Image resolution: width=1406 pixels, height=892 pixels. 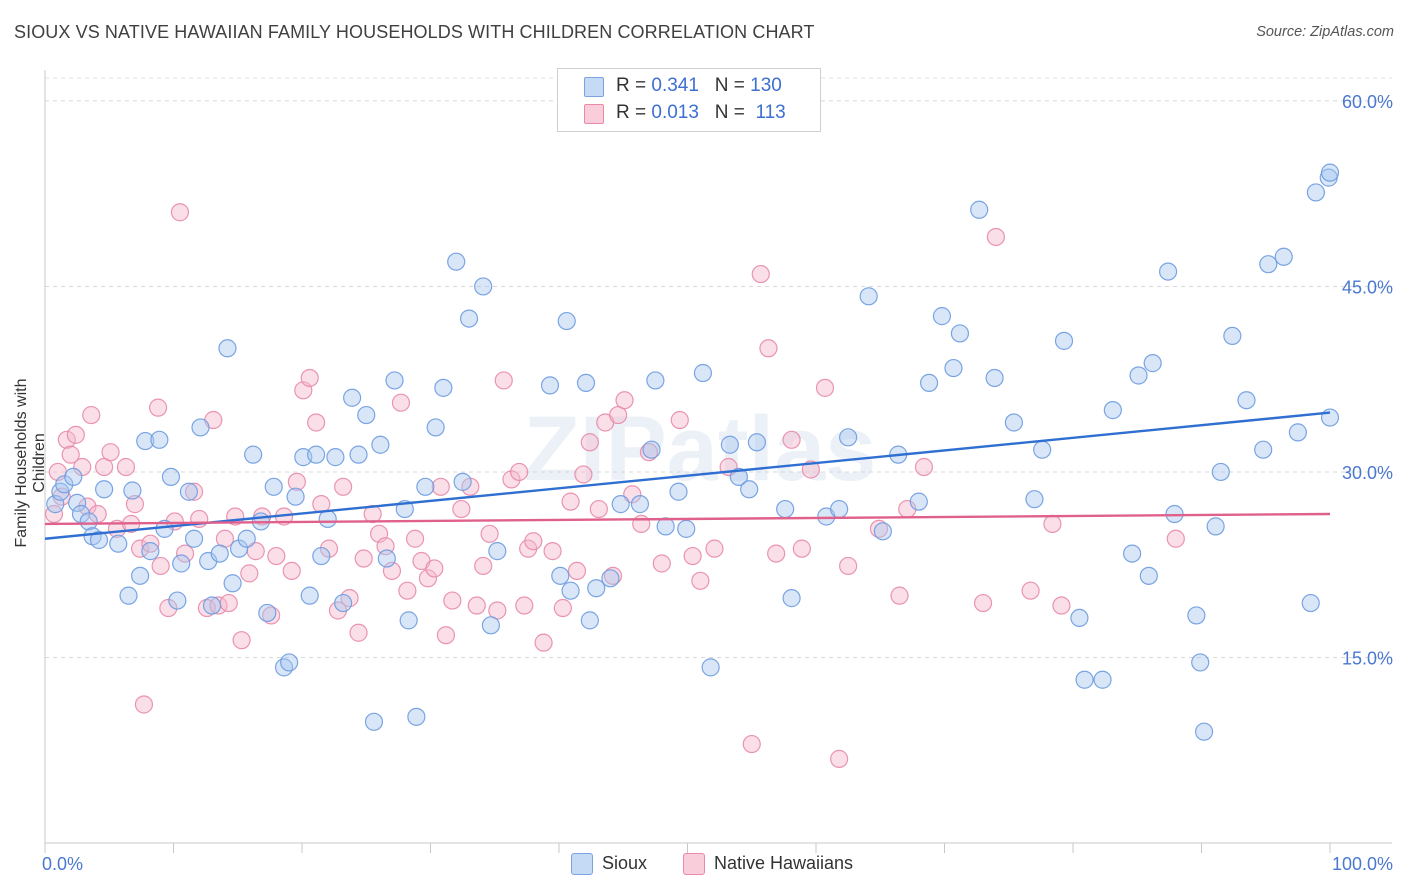 What do you see at coordinates (30, 463) in the screenshot?
I see `y-axis-label: Family Households with Children` at bounding box center [30, 463].